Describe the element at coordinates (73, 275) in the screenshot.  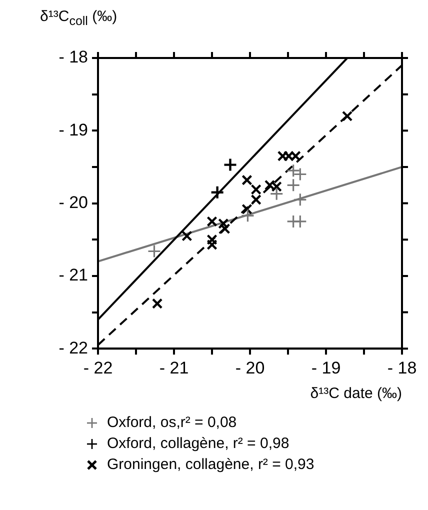
I see `y-tick-label: - 21` at that location.